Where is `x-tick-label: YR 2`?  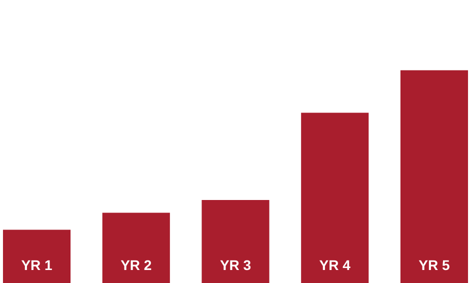
x-tick-label: YR 2 is located at coordinates (136, 265).